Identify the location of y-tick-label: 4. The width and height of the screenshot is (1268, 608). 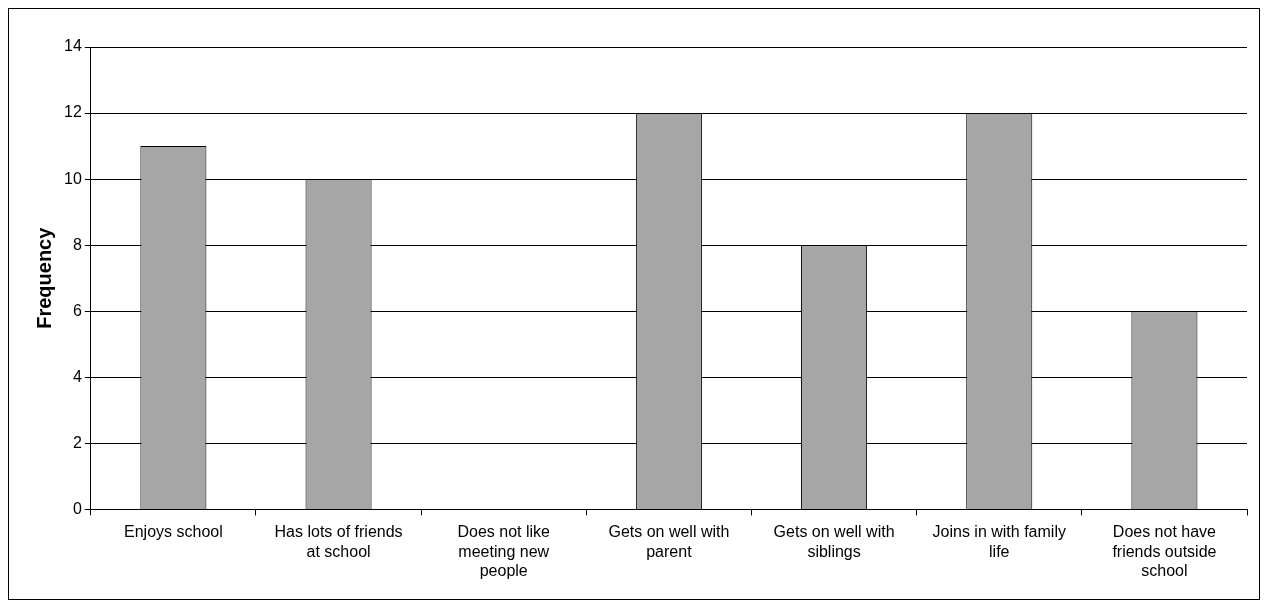
(77, 376).